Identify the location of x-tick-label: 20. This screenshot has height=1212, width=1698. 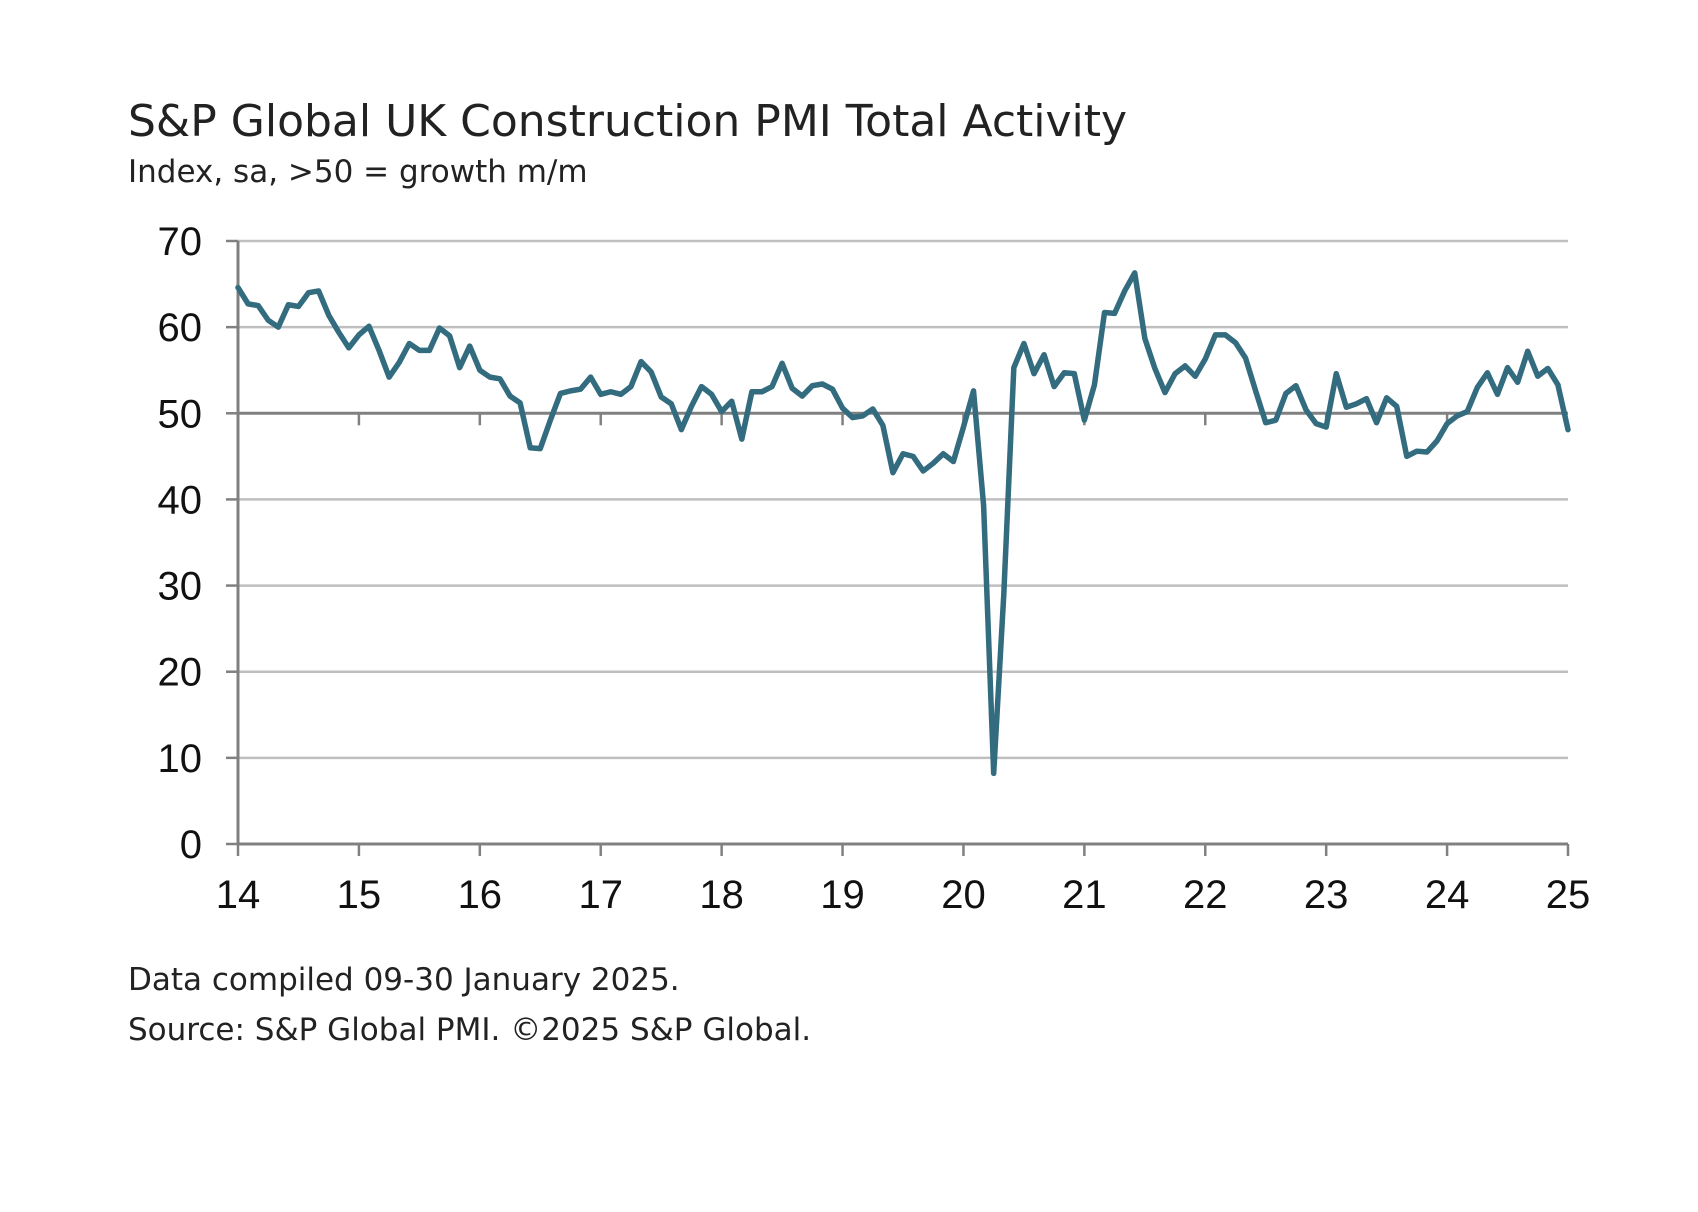
(963, 895).